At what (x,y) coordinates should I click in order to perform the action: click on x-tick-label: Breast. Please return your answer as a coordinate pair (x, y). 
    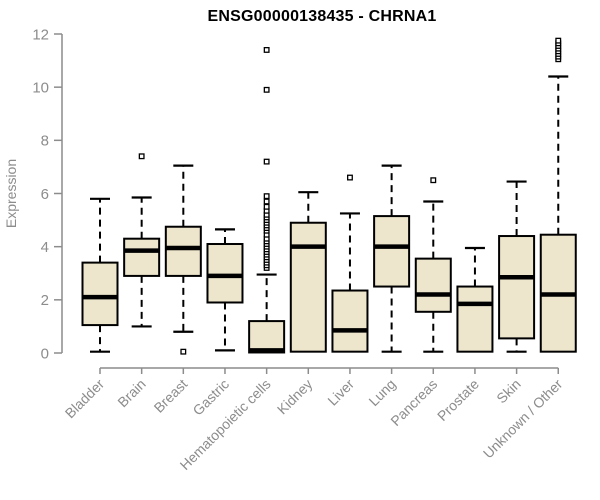
    Looking at the image, I should click on (171, 396).